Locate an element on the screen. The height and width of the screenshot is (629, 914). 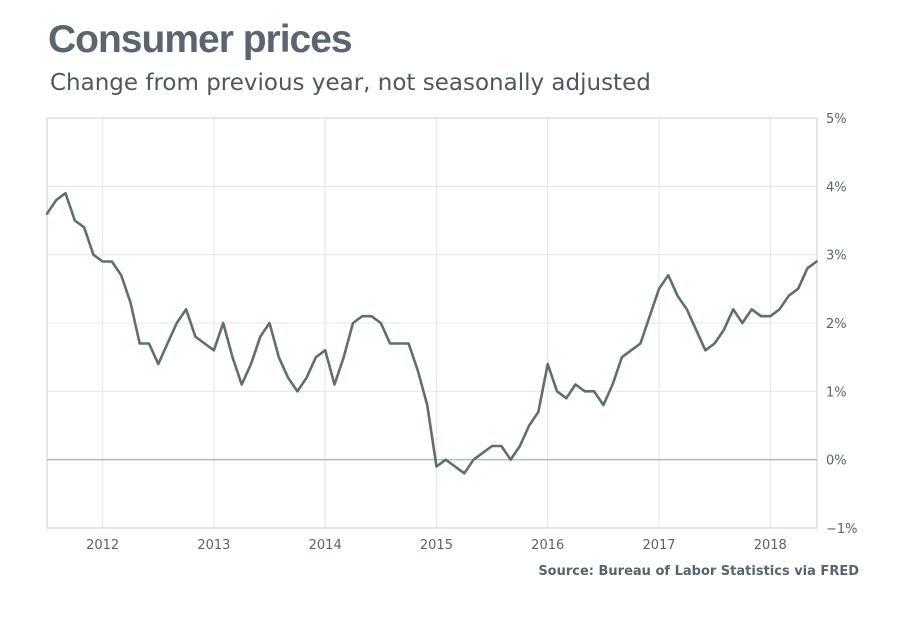
y-tick-label: 4% is located at coordinates (836, 187).